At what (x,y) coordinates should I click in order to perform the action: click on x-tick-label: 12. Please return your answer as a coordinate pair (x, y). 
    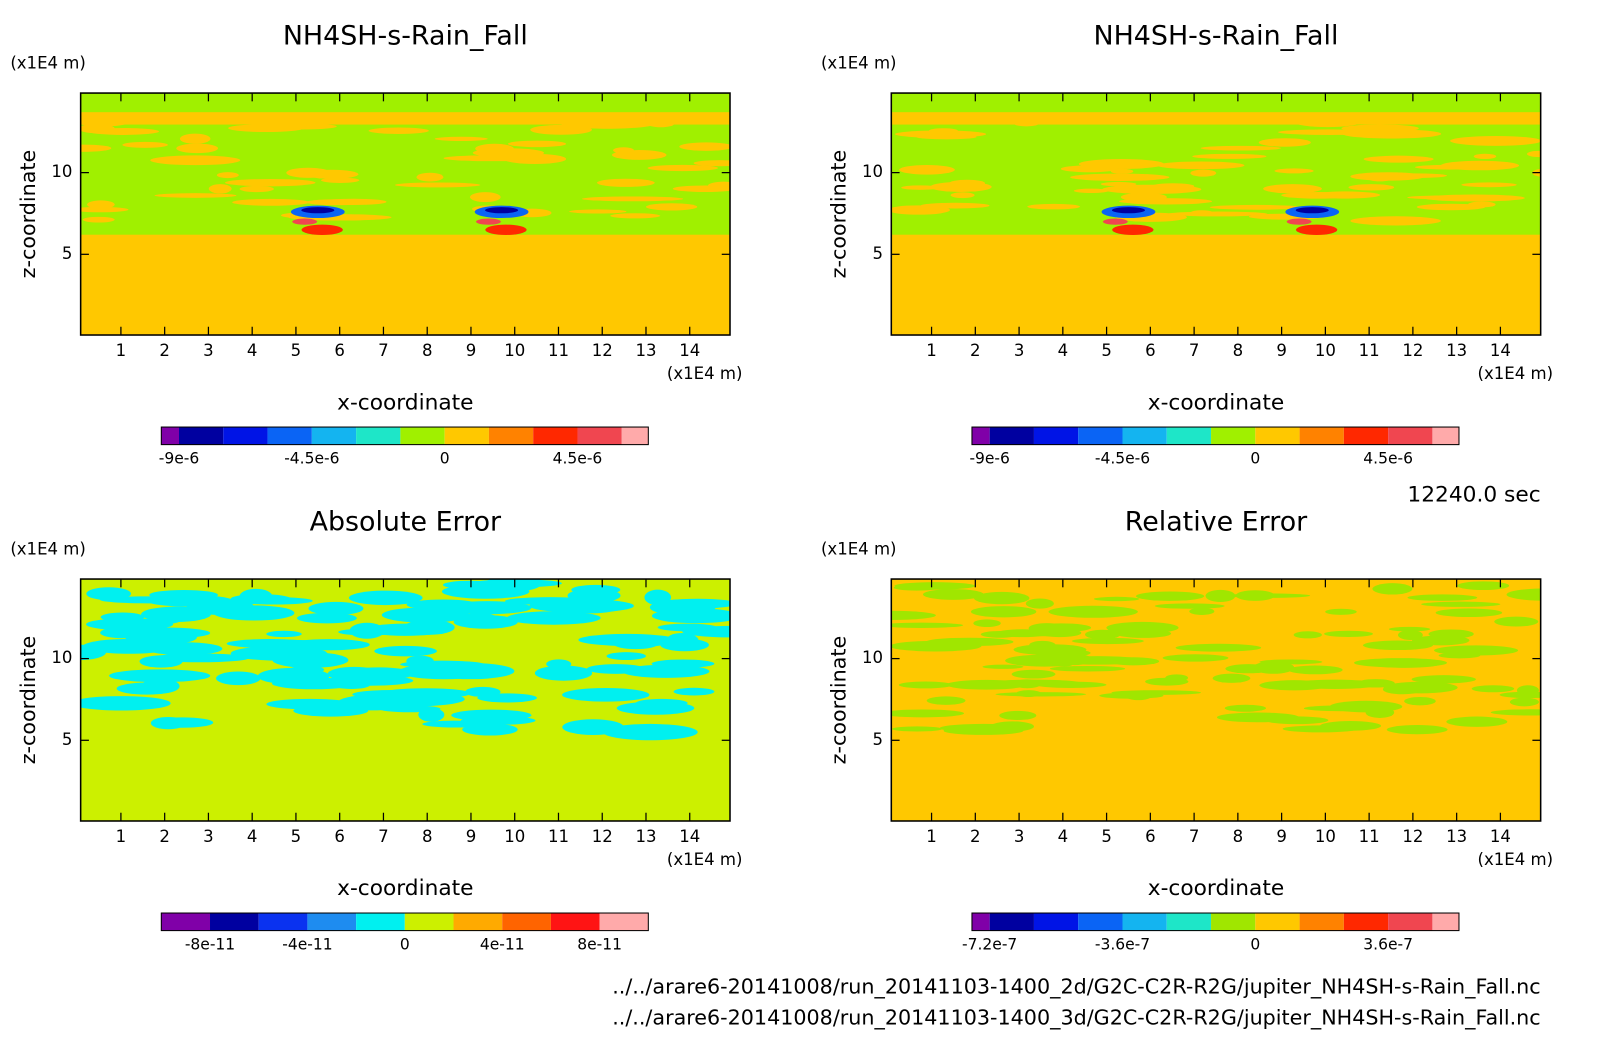
    Looking at the image, I should click on (1412, 350).